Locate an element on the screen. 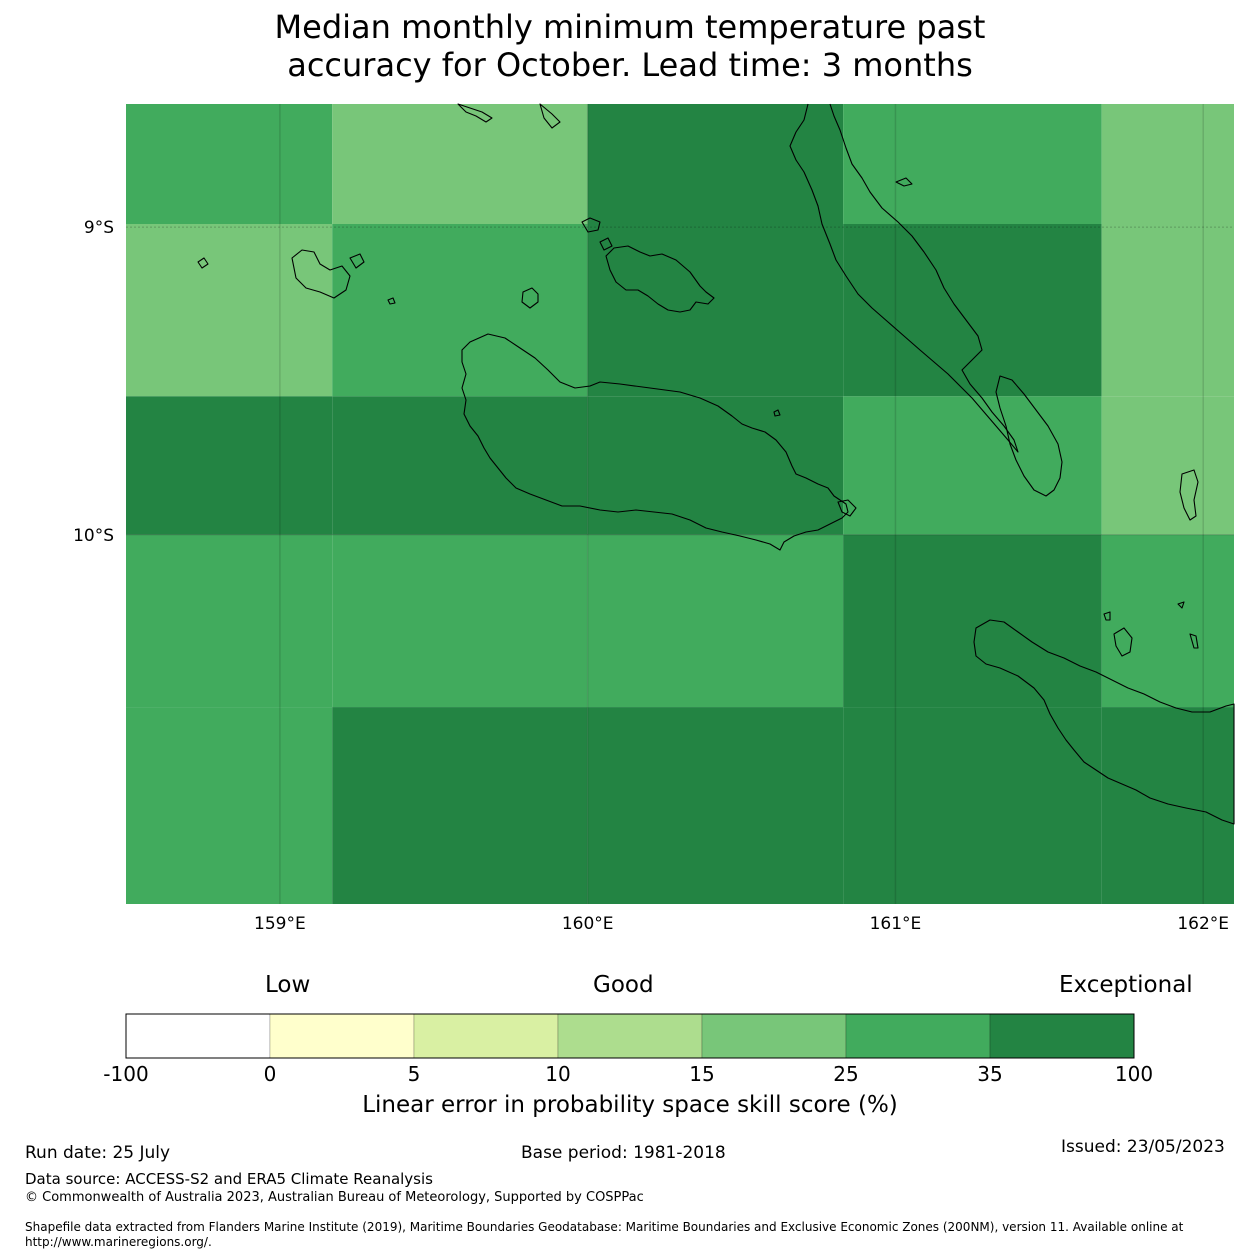  coastline-islet-e is located at coordinates (1194, 641).